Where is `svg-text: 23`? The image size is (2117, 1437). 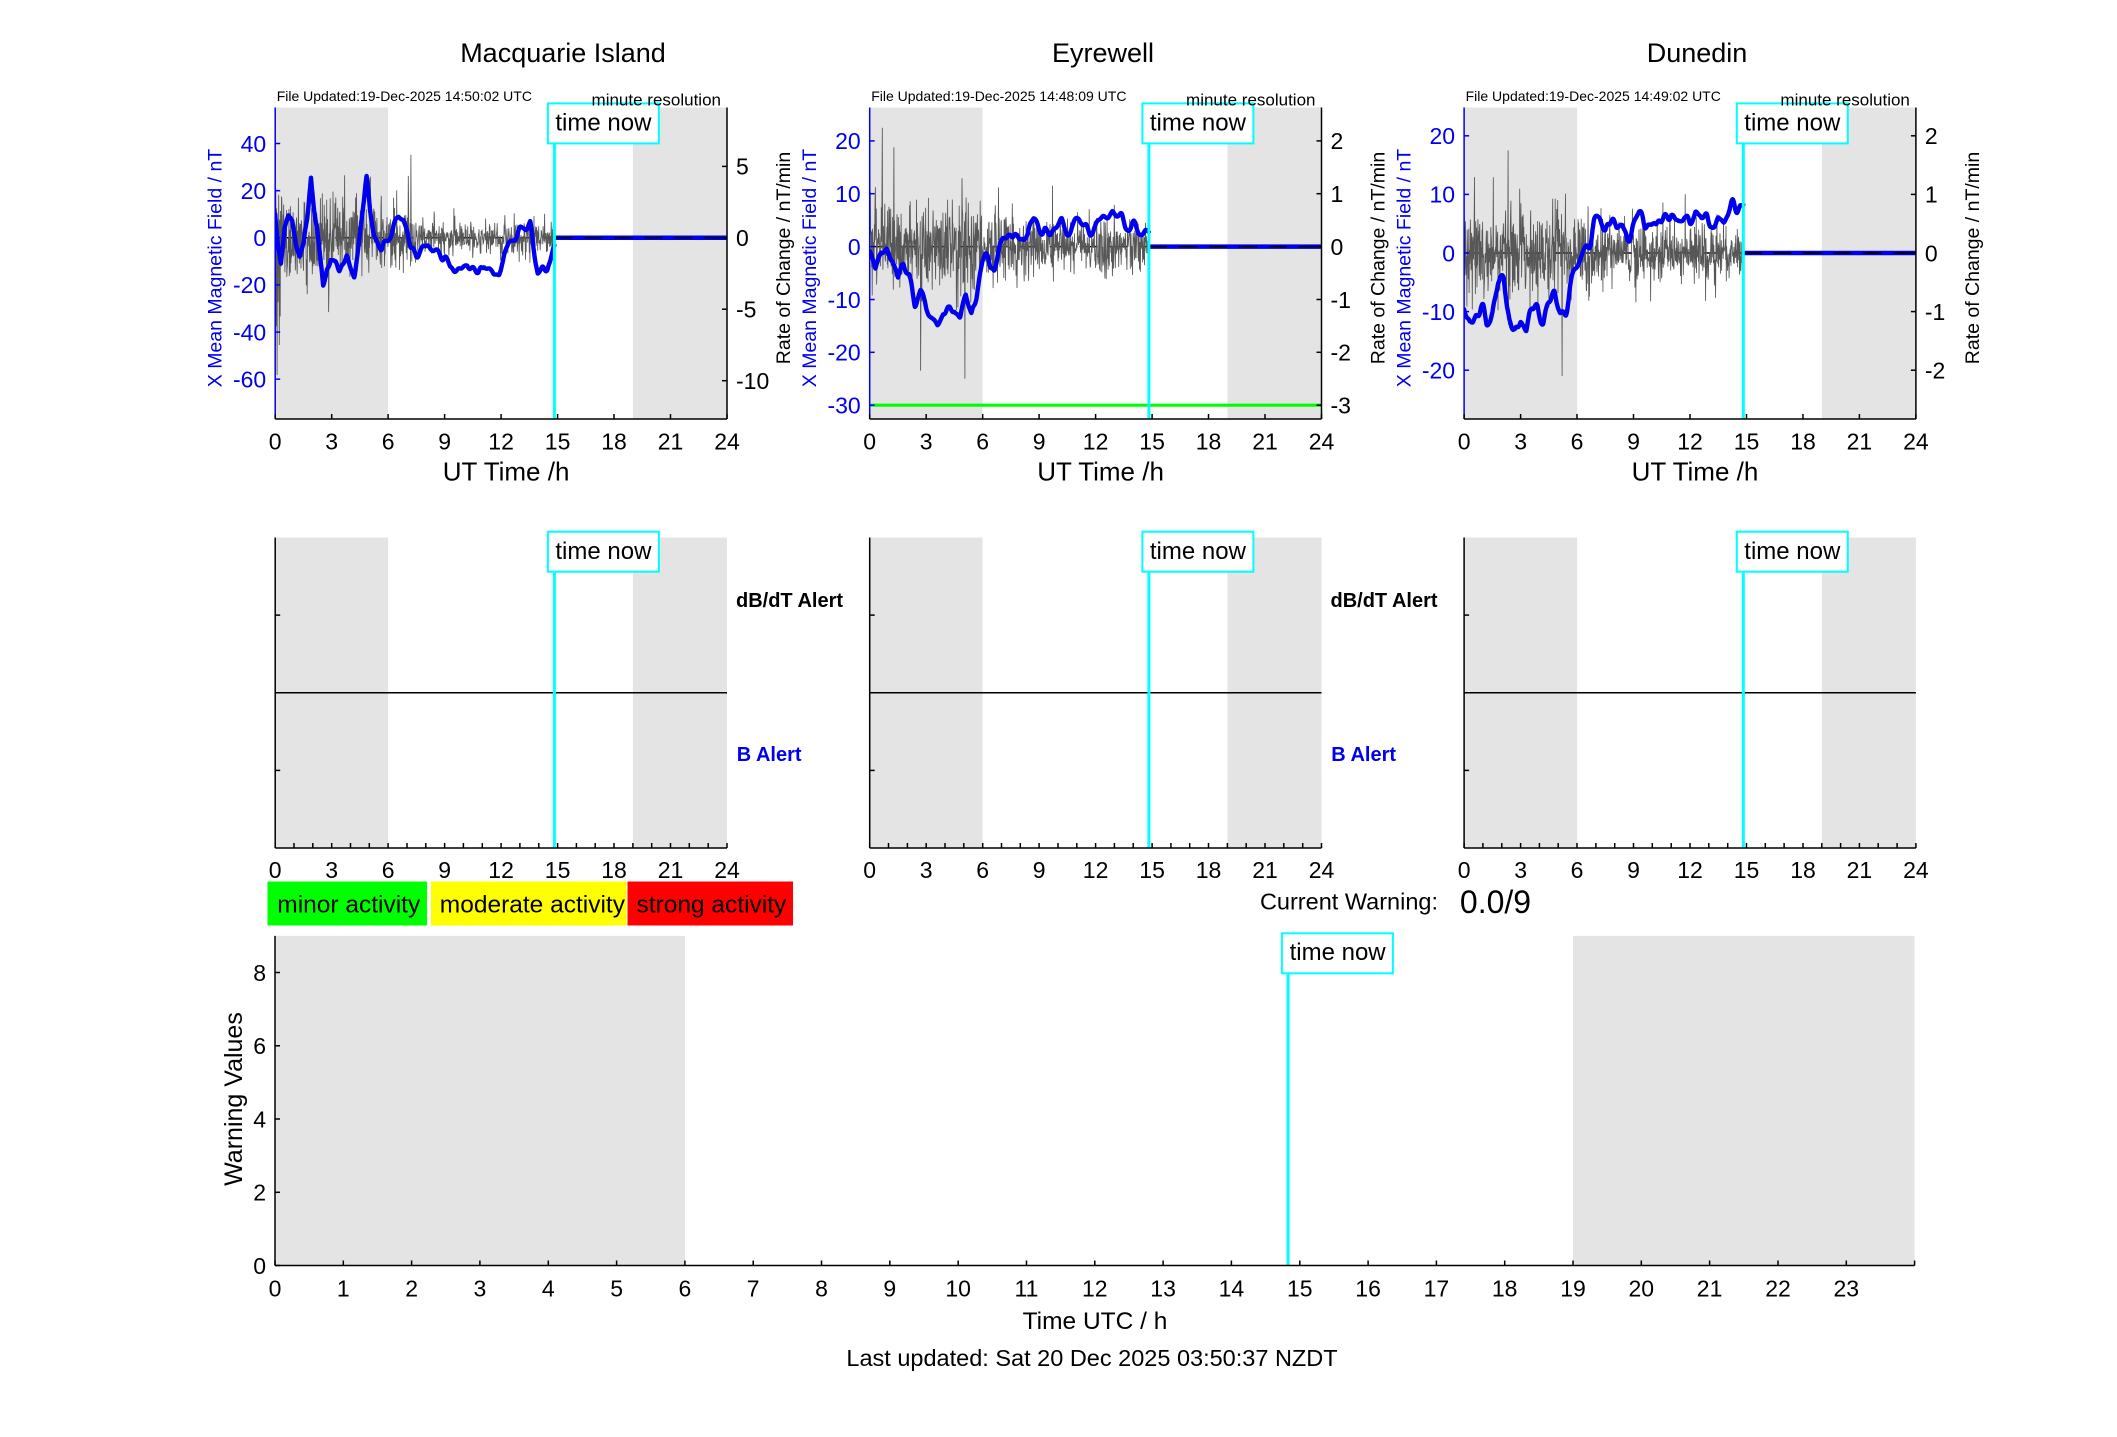 svg-text: 23 is located at coordinates (1847, 1288).